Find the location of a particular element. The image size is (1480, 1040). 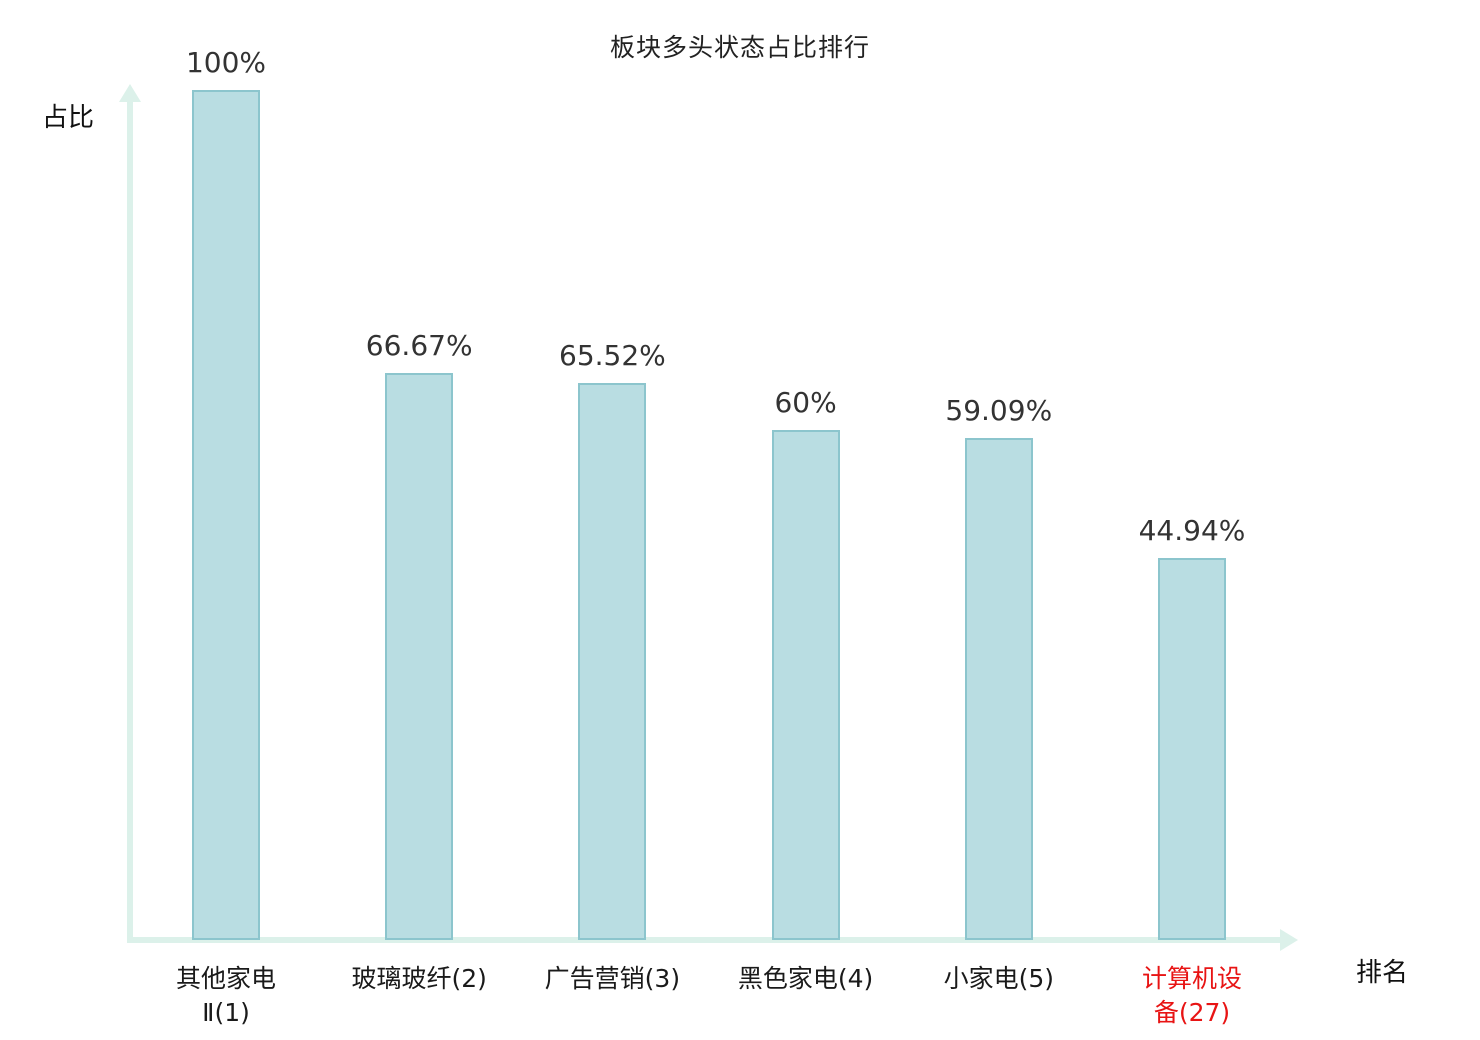

bar-category-label: 黑色家电(4) is located at coordinates (805, 978).